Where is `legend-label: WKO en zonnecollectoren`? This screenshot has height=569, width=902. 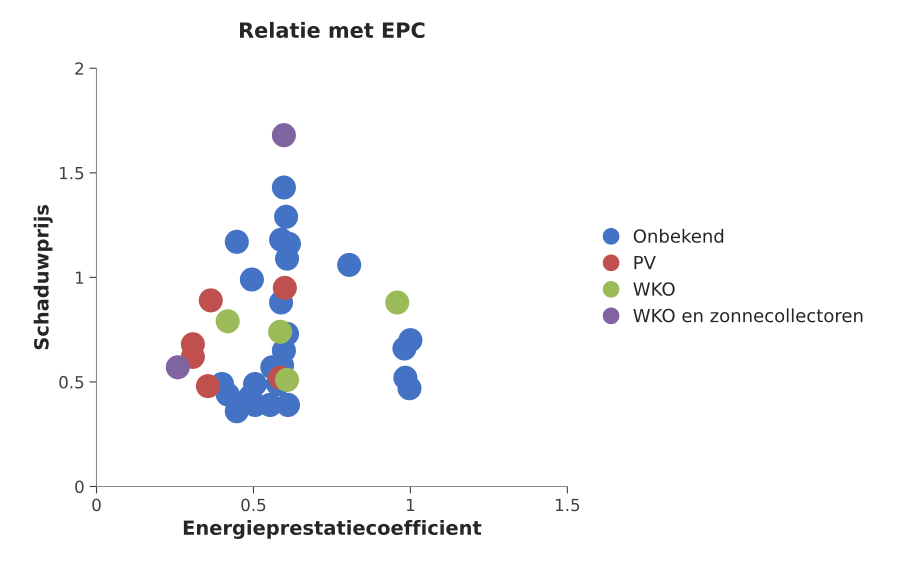
legend-label: WKO en zonnecollectoren is located at coordinates (747, 315).